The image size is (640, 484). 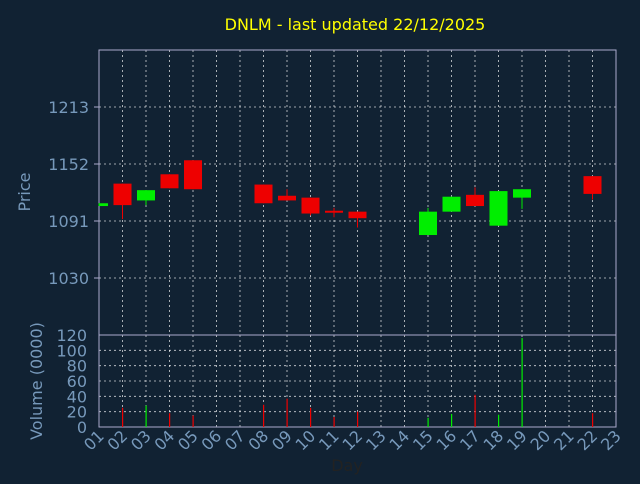 What do you see at coordinates (82, 427) in the screenshot?
I see `volume-tick-label: 0` at bounding box center [82, 427].